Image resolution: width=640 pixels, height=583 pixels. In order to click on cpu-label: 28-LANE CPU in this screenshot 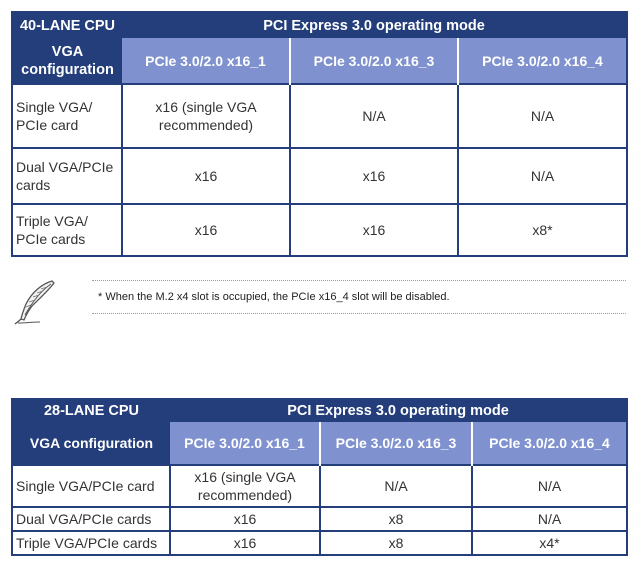, I will do `click(91, 410)`.